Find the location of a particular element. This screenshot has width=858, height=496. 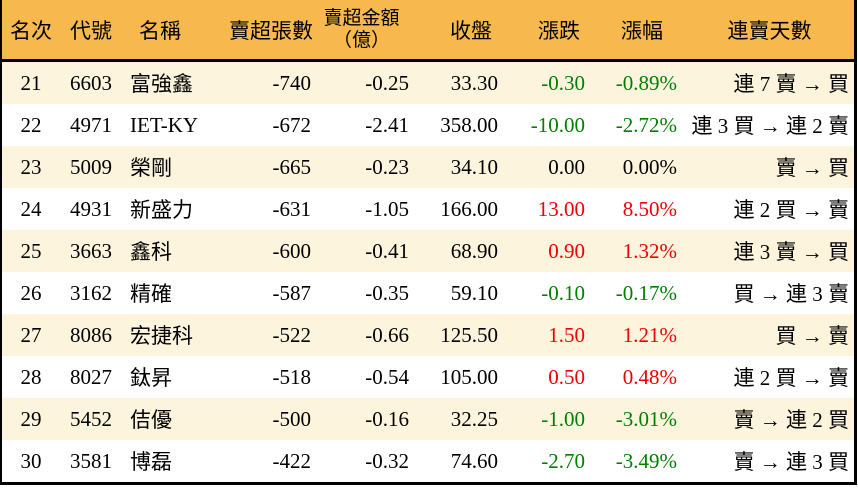

stock-name-cell: 精確 is located at coordinates (151, 294).